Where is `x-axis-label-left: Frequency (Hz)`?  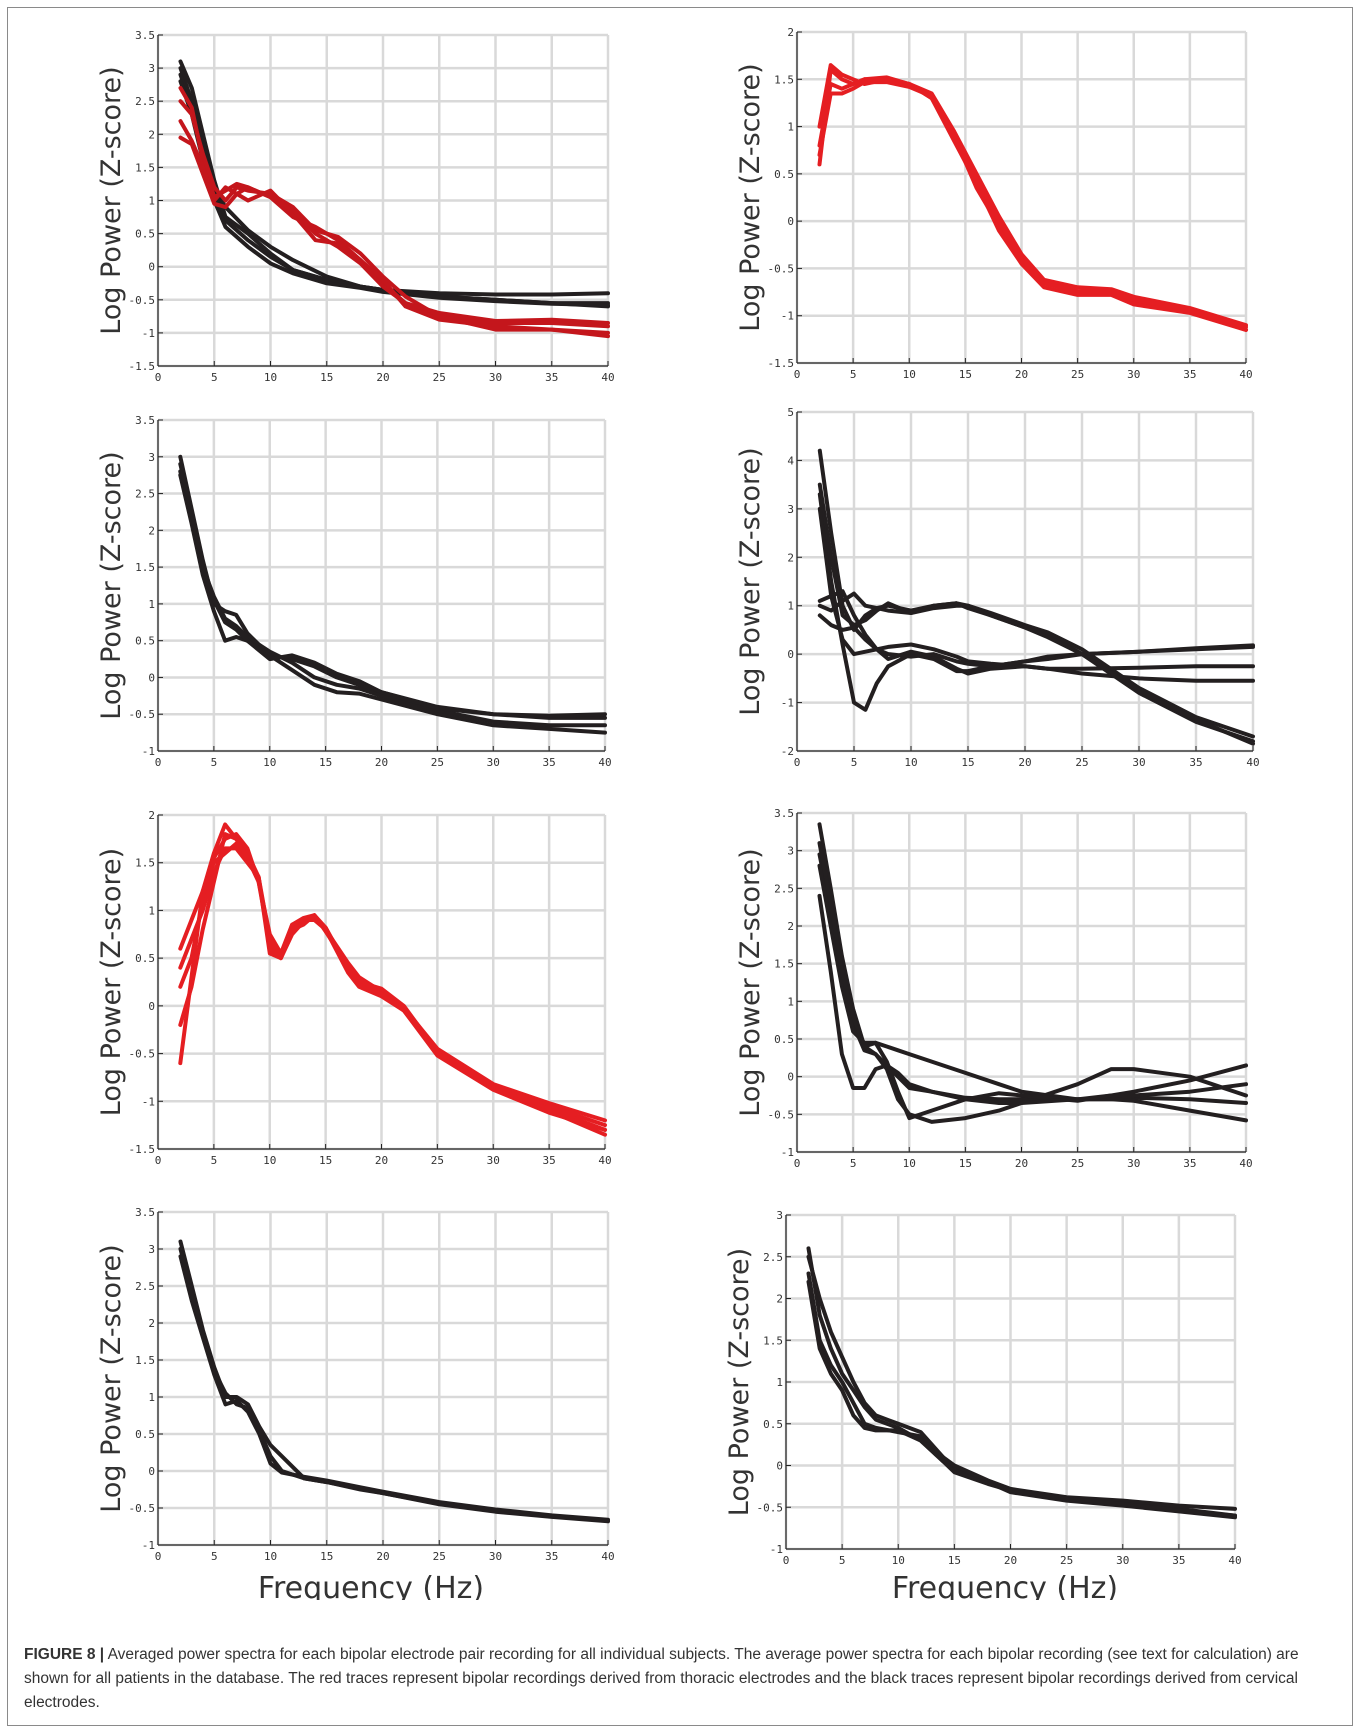 x-axis-label-left: Frequency (Hz) is located at coordinates (371, 1585).